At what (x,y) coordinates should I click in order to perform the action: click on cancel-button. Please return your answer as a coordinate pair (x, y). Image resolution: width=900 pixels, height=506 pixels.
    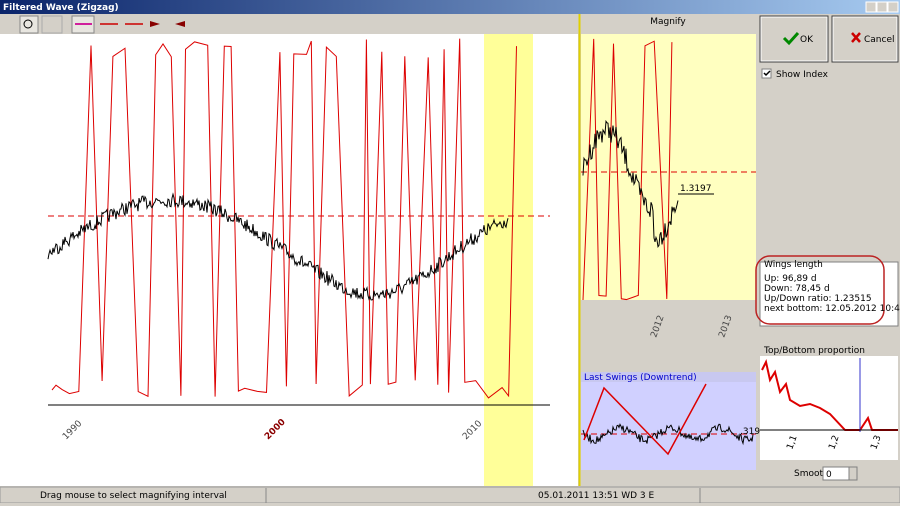
    Looking at the image, I should click on (865, 39).